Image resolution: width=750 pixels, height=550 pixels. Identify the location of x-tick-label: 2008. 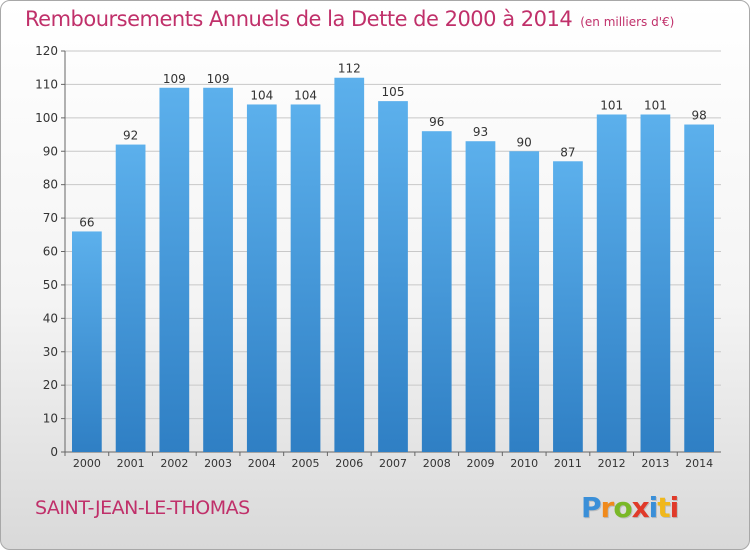
(437, 463).